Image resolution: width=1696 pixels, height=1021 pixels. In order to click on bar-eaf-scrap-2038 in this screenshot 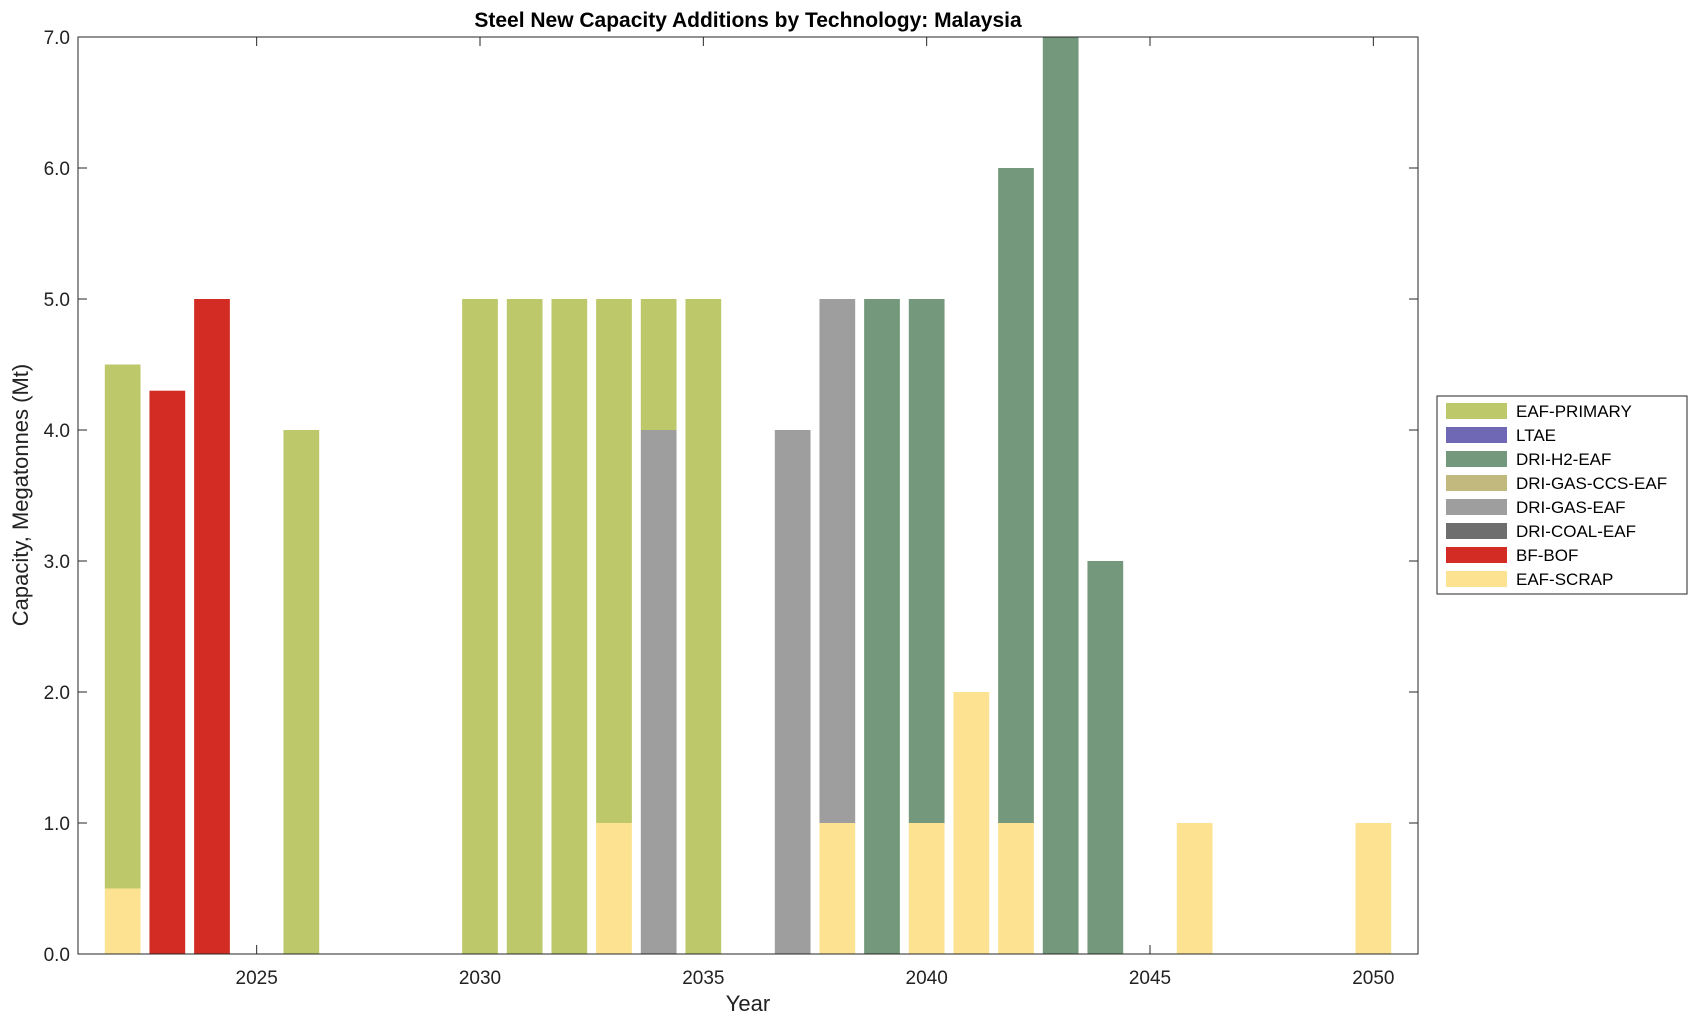, I will do `click(837, 888)`.